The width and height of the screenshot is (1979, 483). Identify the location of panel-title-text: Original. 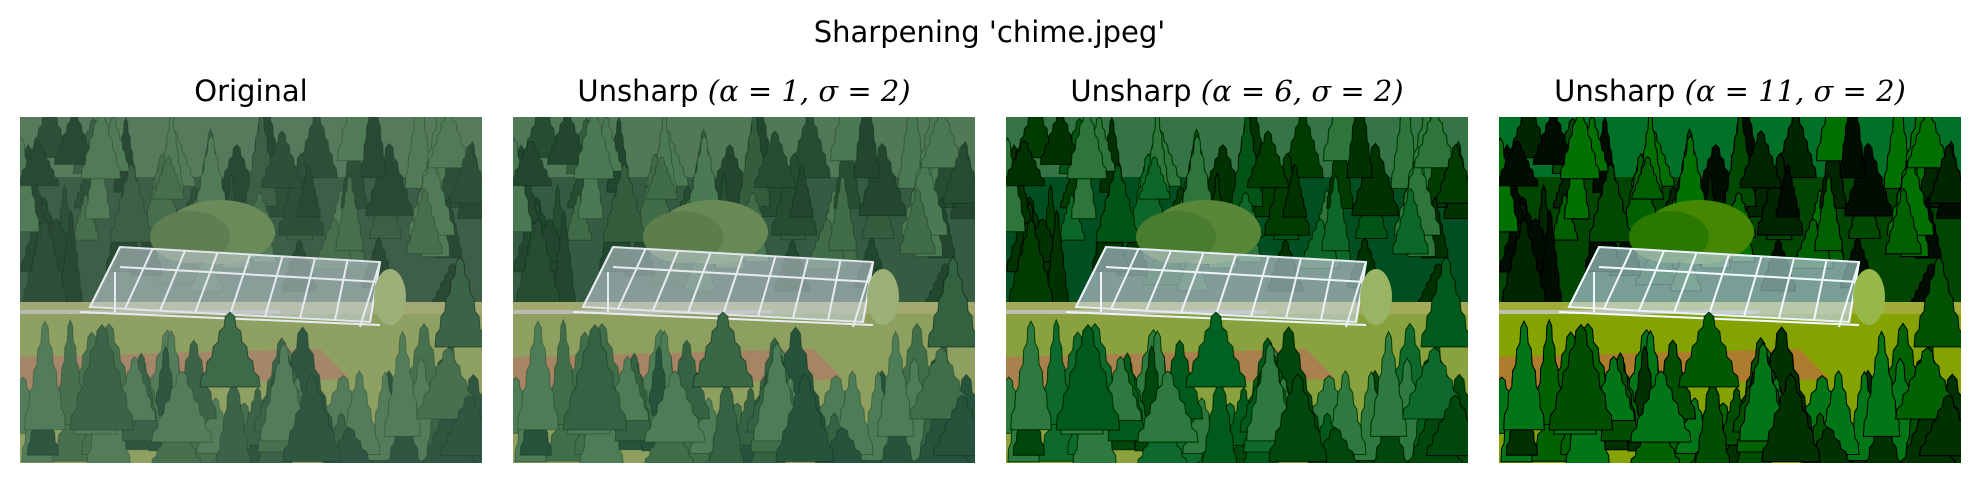
(251, 91).